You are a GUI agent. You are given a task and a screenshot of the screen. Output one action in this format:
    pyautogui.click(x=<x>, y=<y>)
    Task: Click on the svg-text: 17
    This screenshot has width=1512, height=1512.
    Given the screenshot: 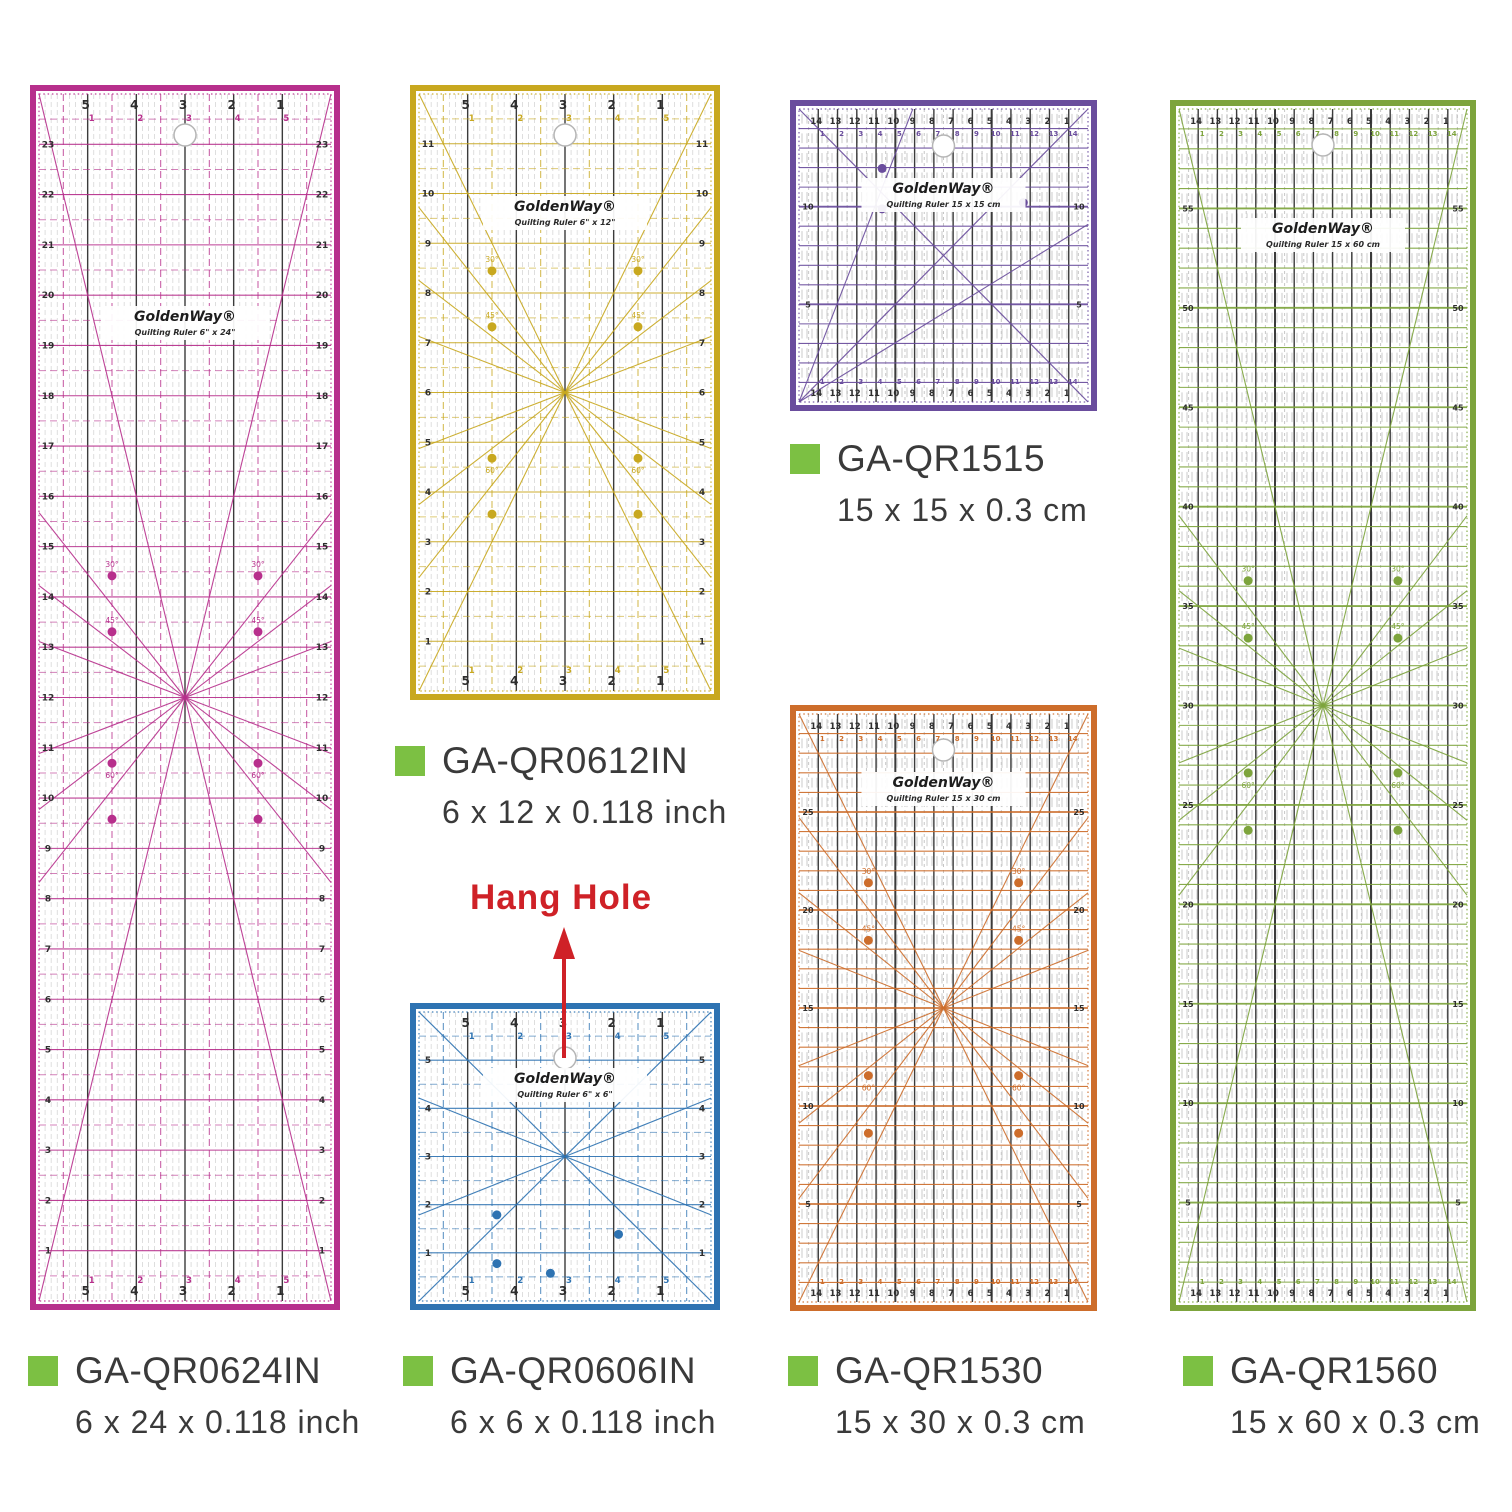 What is the action you would take?
    pyautogui.click(x=48, y=447)
    